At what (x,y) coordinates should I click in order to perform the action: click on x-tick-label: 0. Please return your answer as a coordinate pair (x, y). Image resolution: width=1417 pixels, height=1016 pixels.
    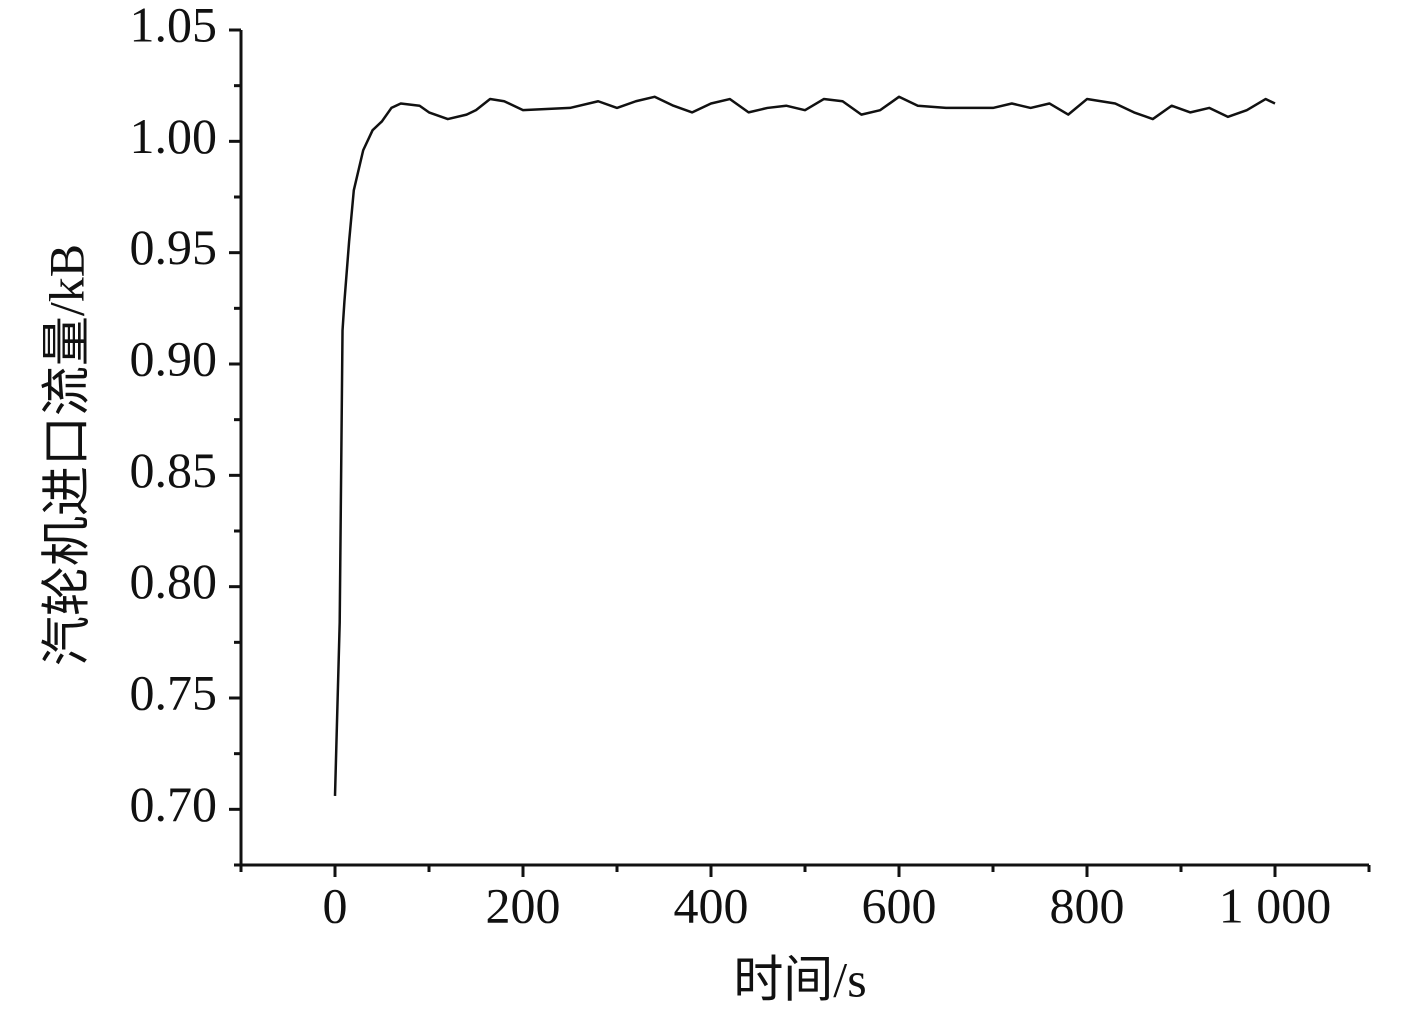
    Looking at the image, I should click on (335, 905).